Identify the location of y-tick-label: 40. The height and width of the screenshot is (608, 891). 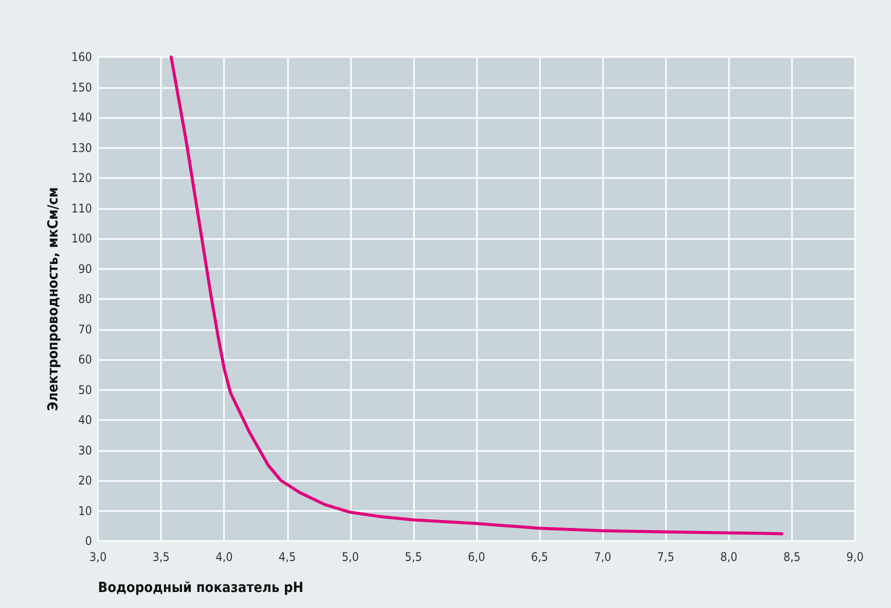
(85, 420).